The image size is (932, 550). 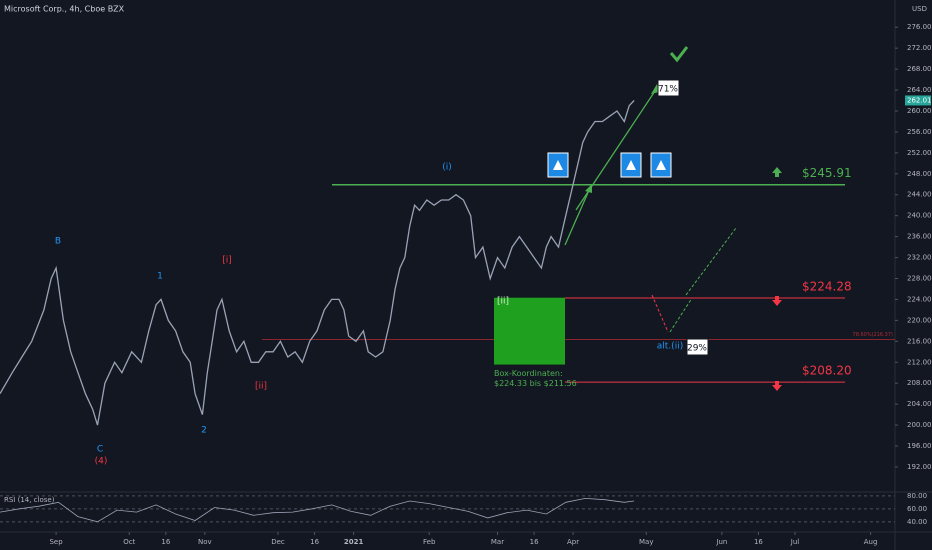 I want to click on y-tick-label: 236.00, so click(x=919, y=237).